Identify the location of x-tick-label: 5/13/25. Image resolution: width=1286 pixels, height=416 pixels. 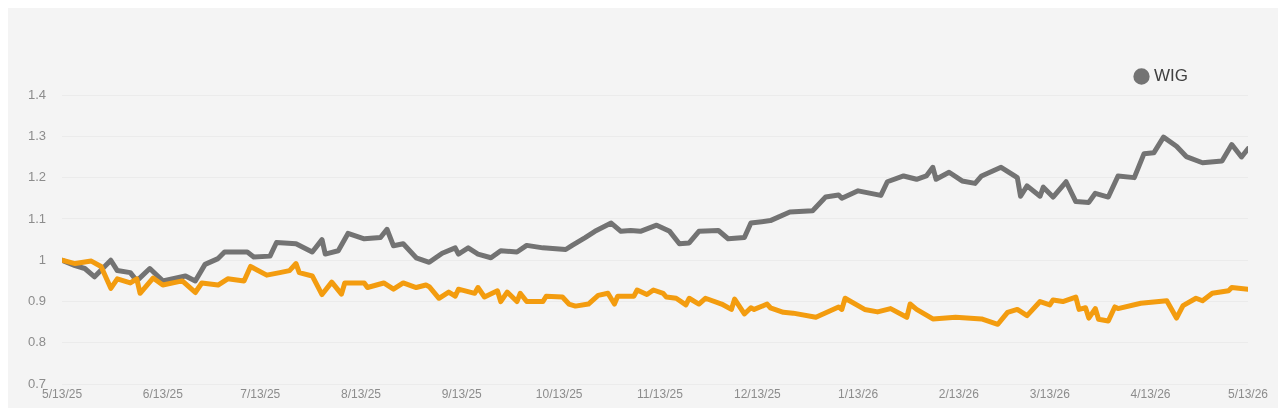
(62, 393).